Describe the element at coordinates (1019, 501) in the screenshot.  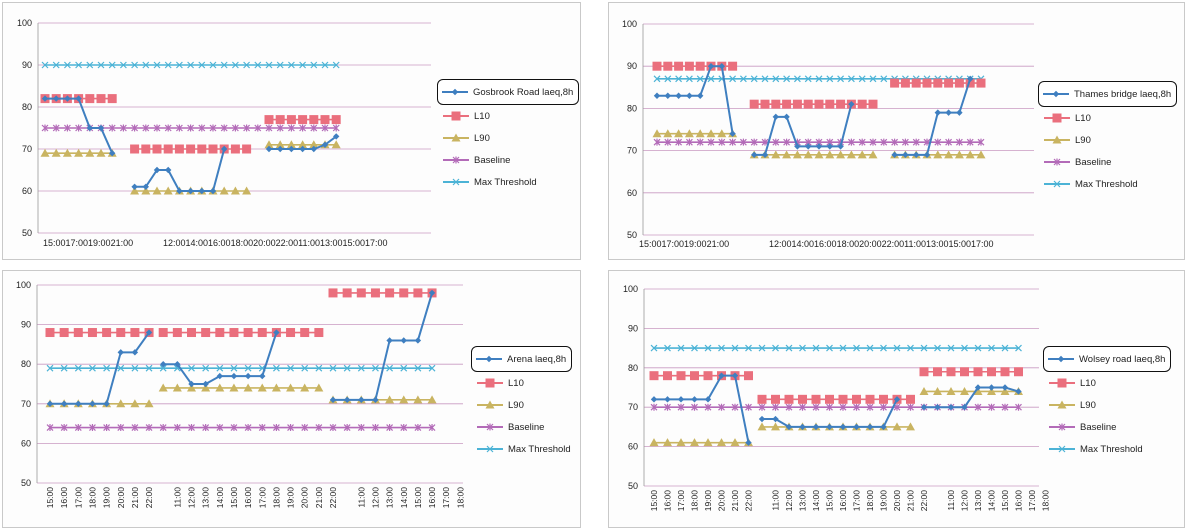
I see `x-tick-label: 16:00` at that location.